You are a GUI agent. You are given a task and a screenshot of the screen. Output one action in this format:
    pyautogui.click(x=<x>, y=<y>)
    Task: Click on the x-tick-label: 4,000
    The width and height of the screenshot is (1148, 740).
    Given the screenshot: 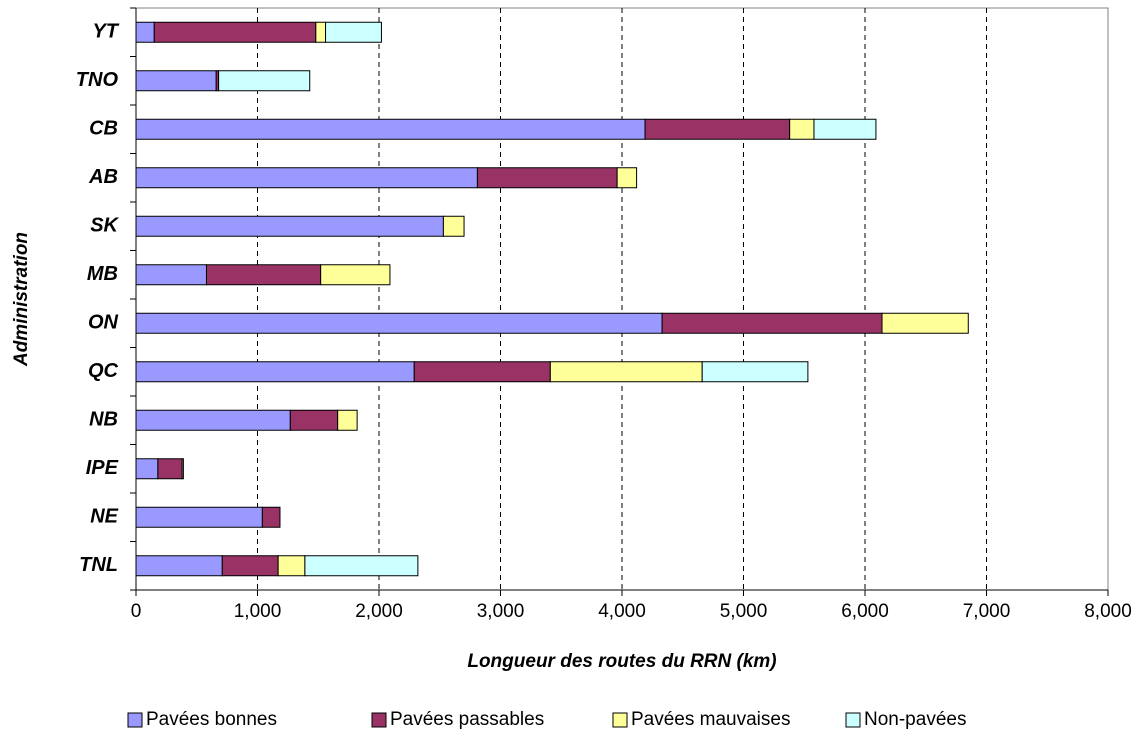 What is the action you would take?
    pyautogui.click(x=622, y=611)
    